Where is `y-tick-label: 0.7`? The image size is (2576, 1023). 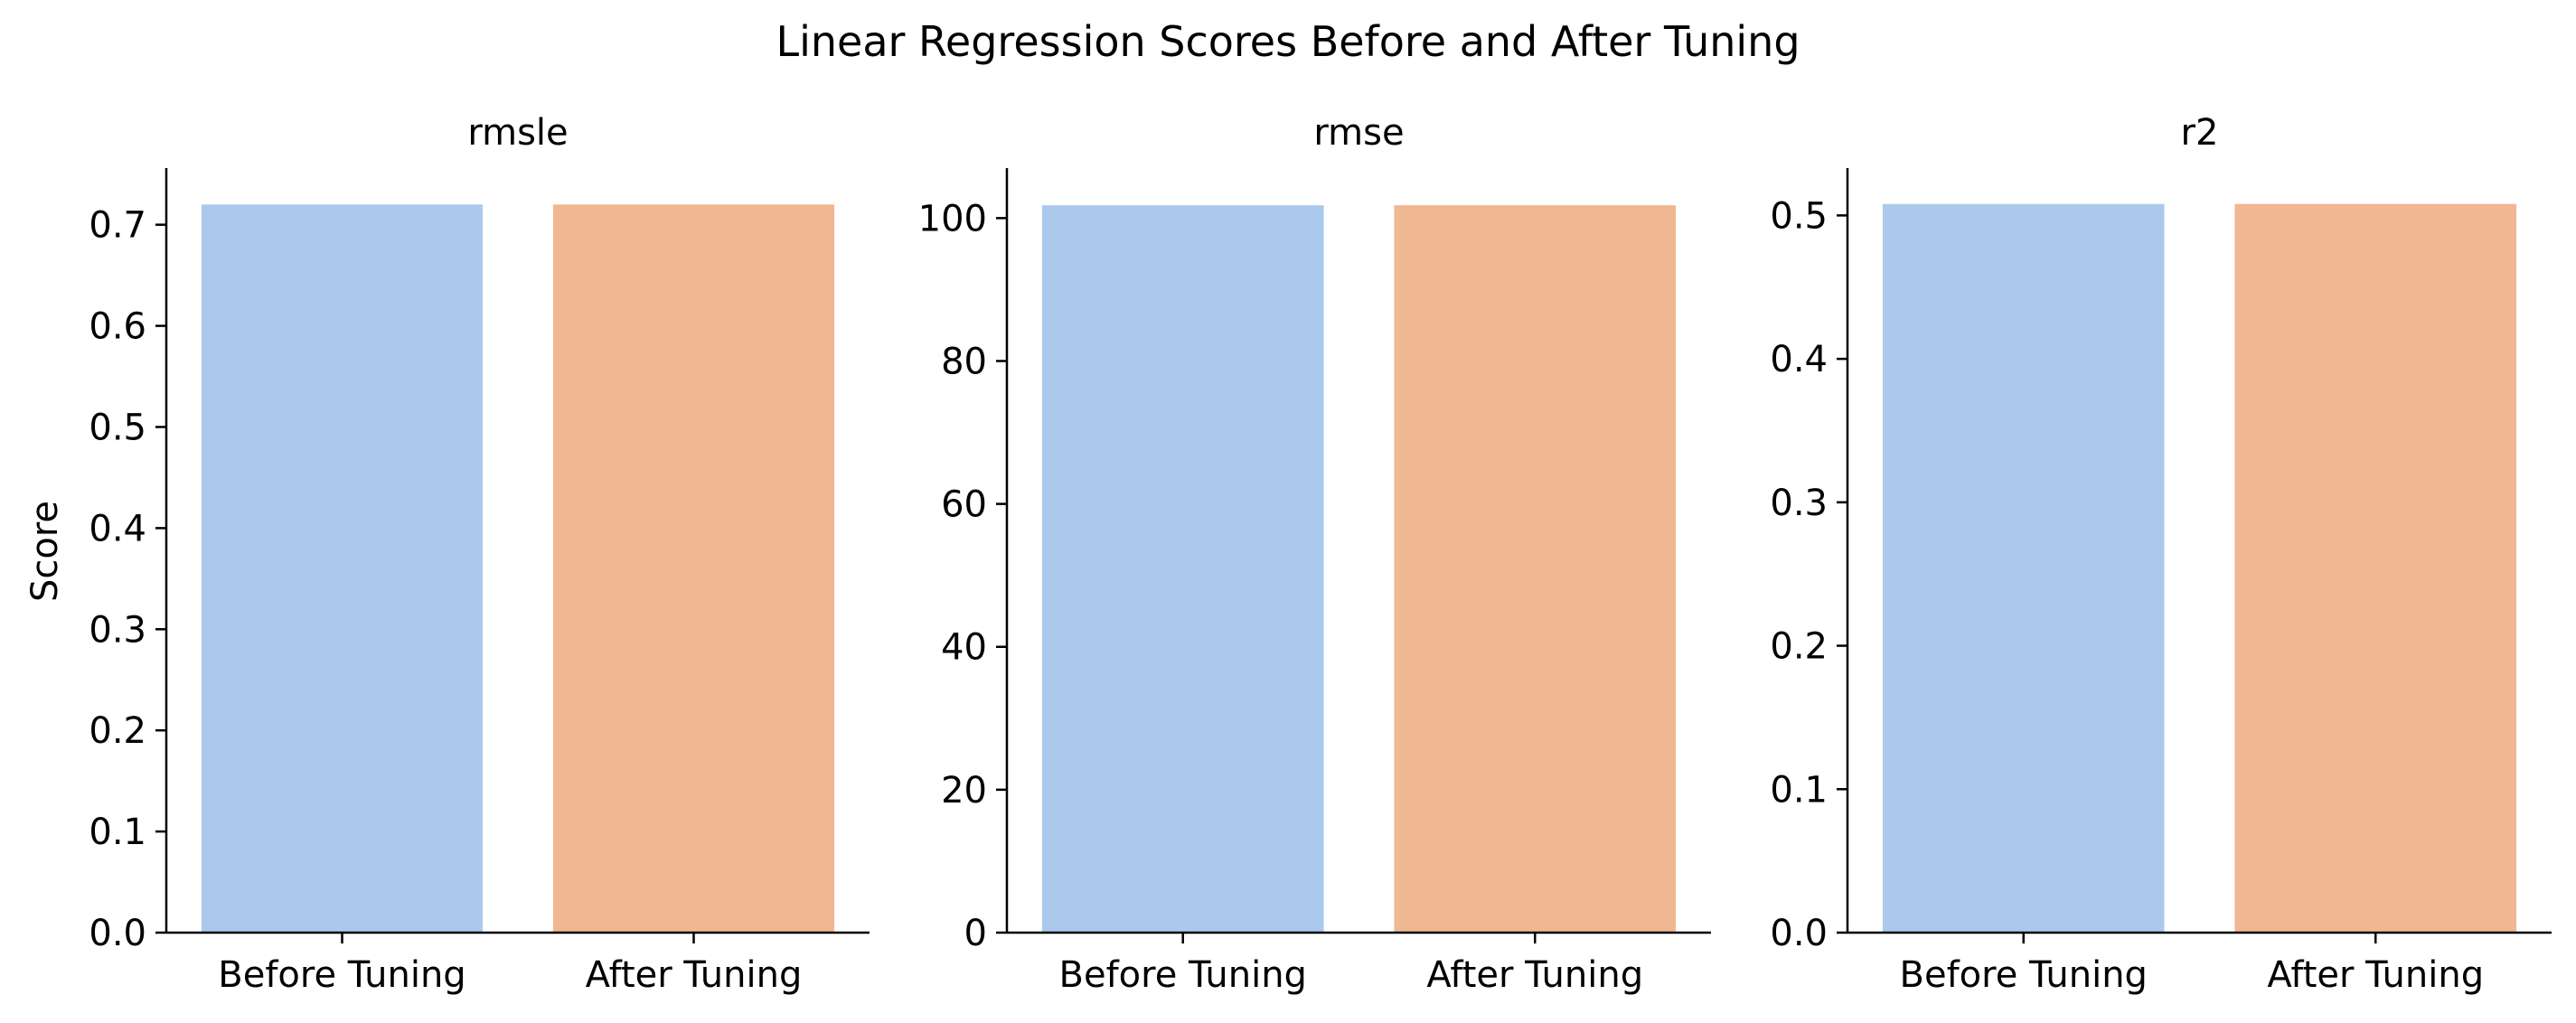 y-tick-label: 0.7 is located at coordinates (117, 226).